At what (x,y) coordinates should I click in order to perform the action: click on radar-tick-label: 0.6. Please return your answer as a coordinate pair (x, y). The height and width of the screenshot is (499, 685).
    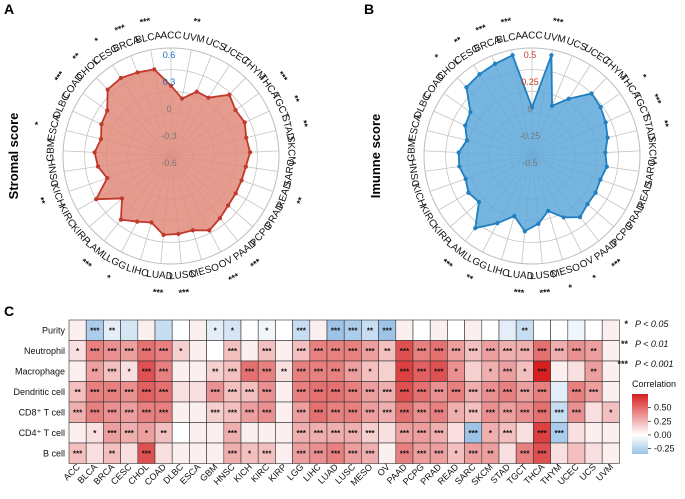
    Looking at the image, I should click on (169, 55).